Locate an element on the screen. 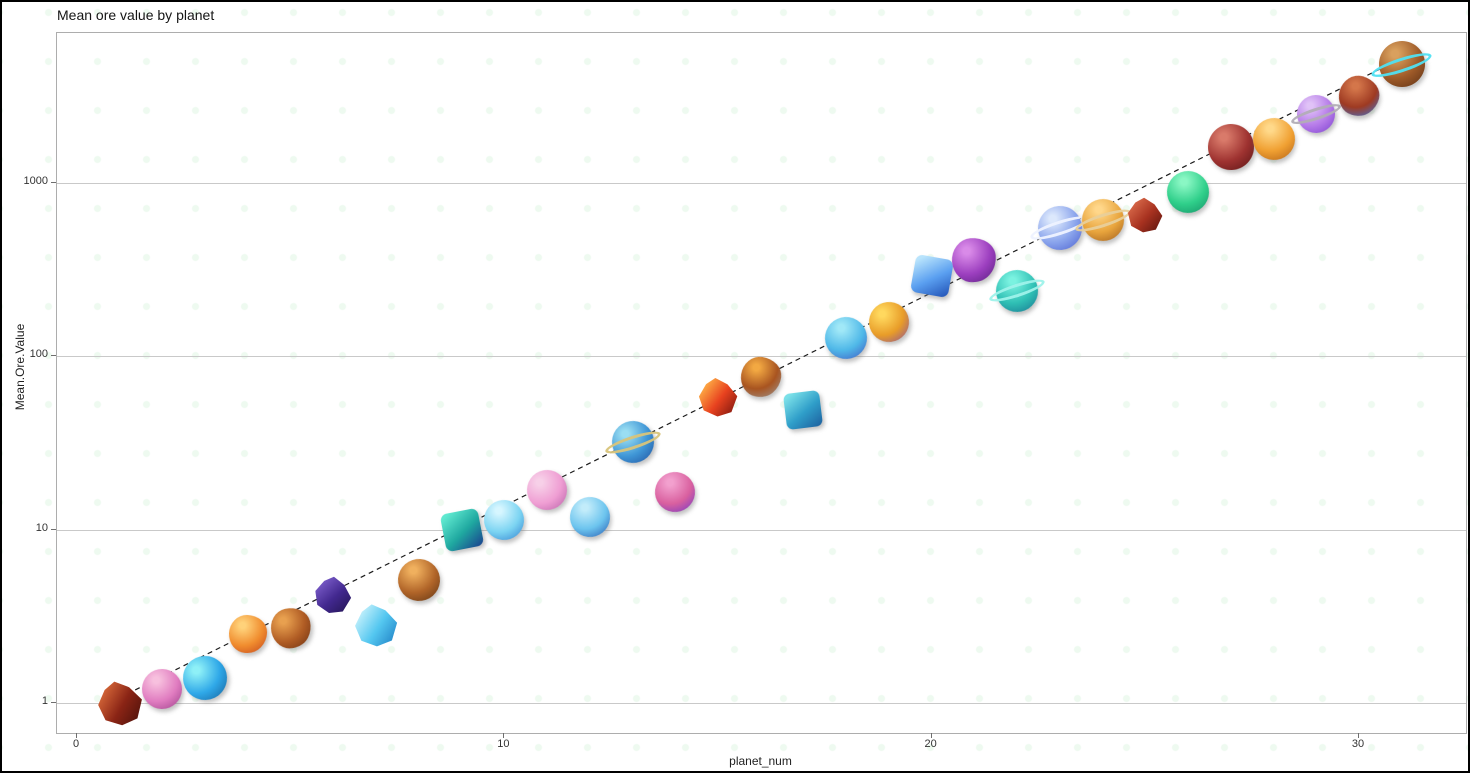 This screenshot has width=1470, height=773. blue-white-orb-icon is located at coordinates (589, 517).